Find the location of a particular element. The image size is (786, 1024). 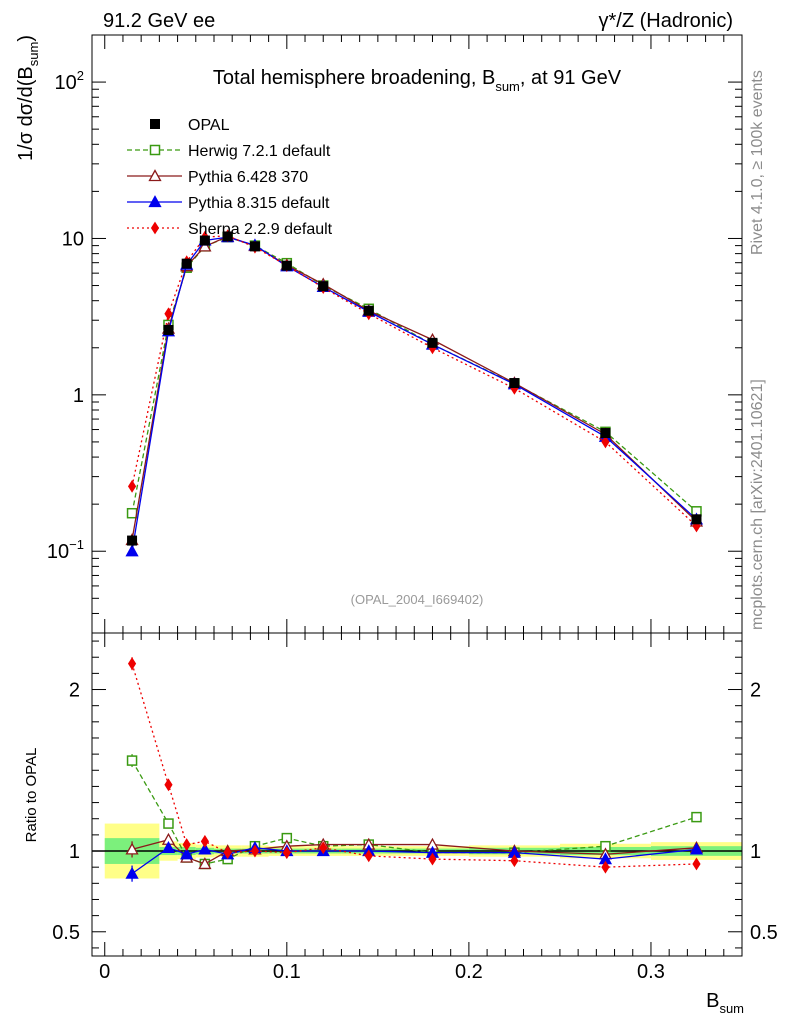

x-axis-label-text: B is located at coordinates (712, 1001).